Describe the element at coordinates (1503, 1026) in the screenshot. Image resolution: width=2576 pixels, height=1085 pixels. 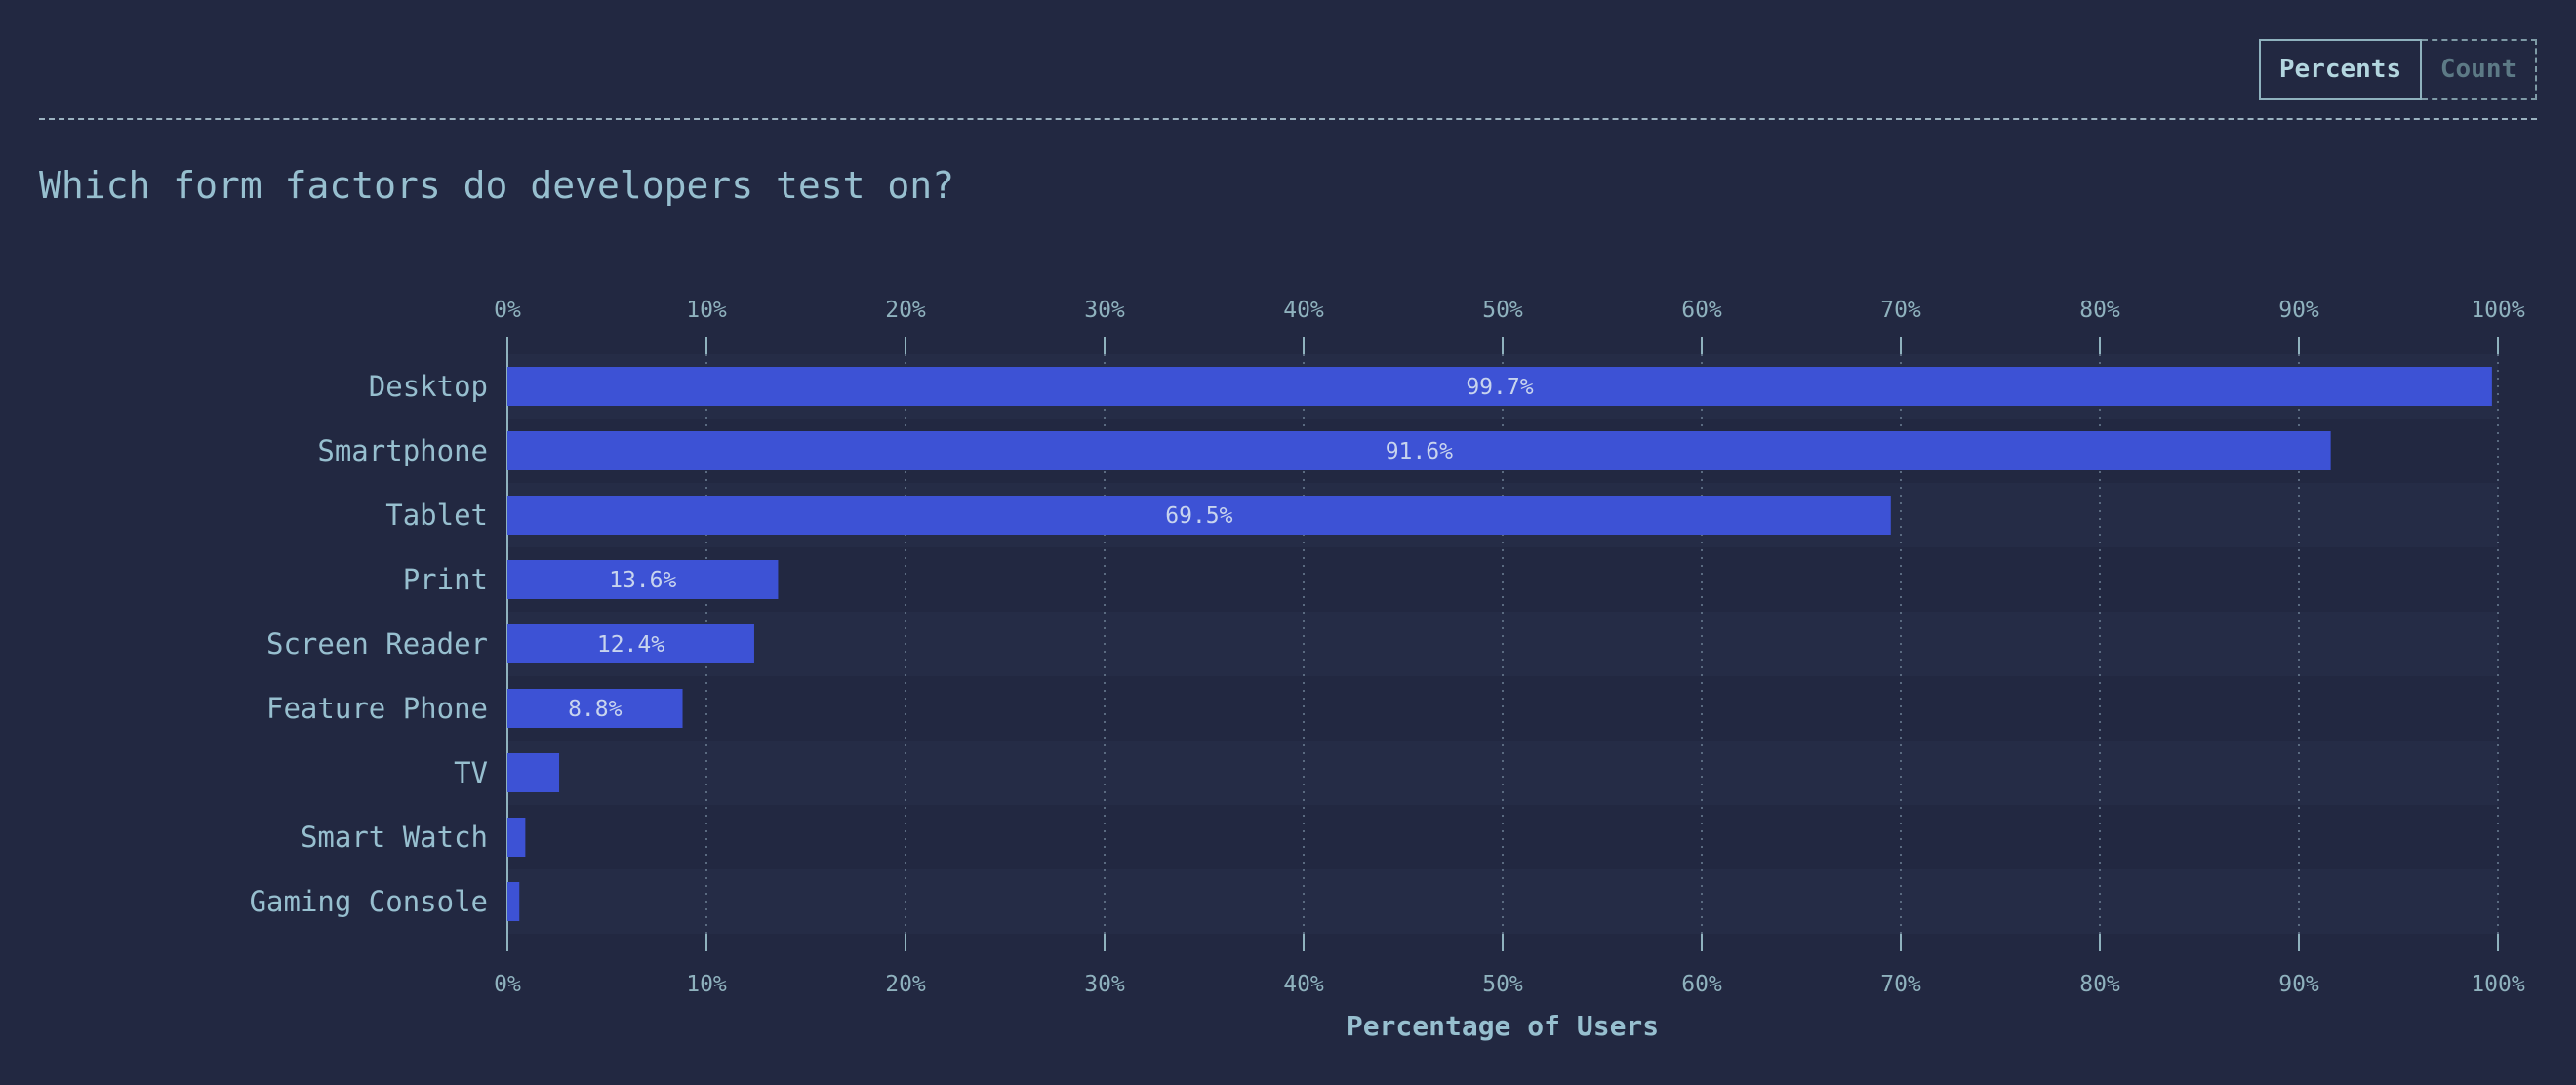
I see `x-axis-label: Percentage of Users` at that location.